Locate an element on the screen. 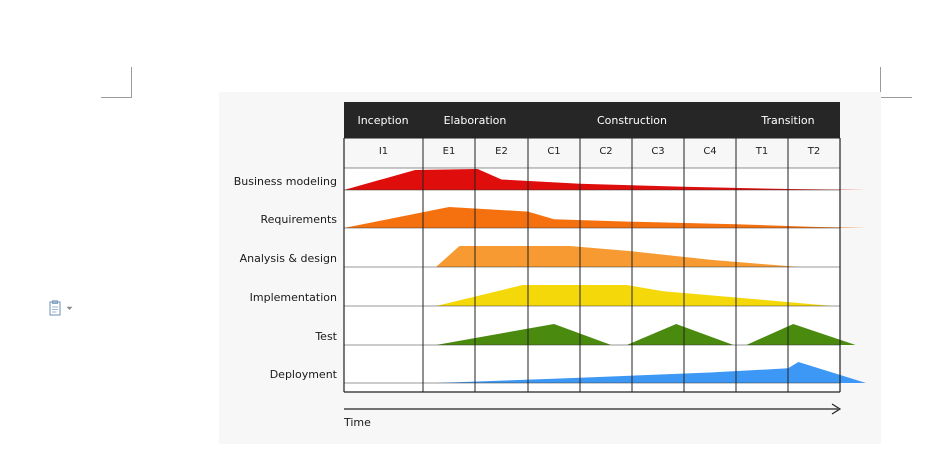 The height and width of the screenshot is (470, 925). iteration-label: C2 is located at coordinates (605, 151).